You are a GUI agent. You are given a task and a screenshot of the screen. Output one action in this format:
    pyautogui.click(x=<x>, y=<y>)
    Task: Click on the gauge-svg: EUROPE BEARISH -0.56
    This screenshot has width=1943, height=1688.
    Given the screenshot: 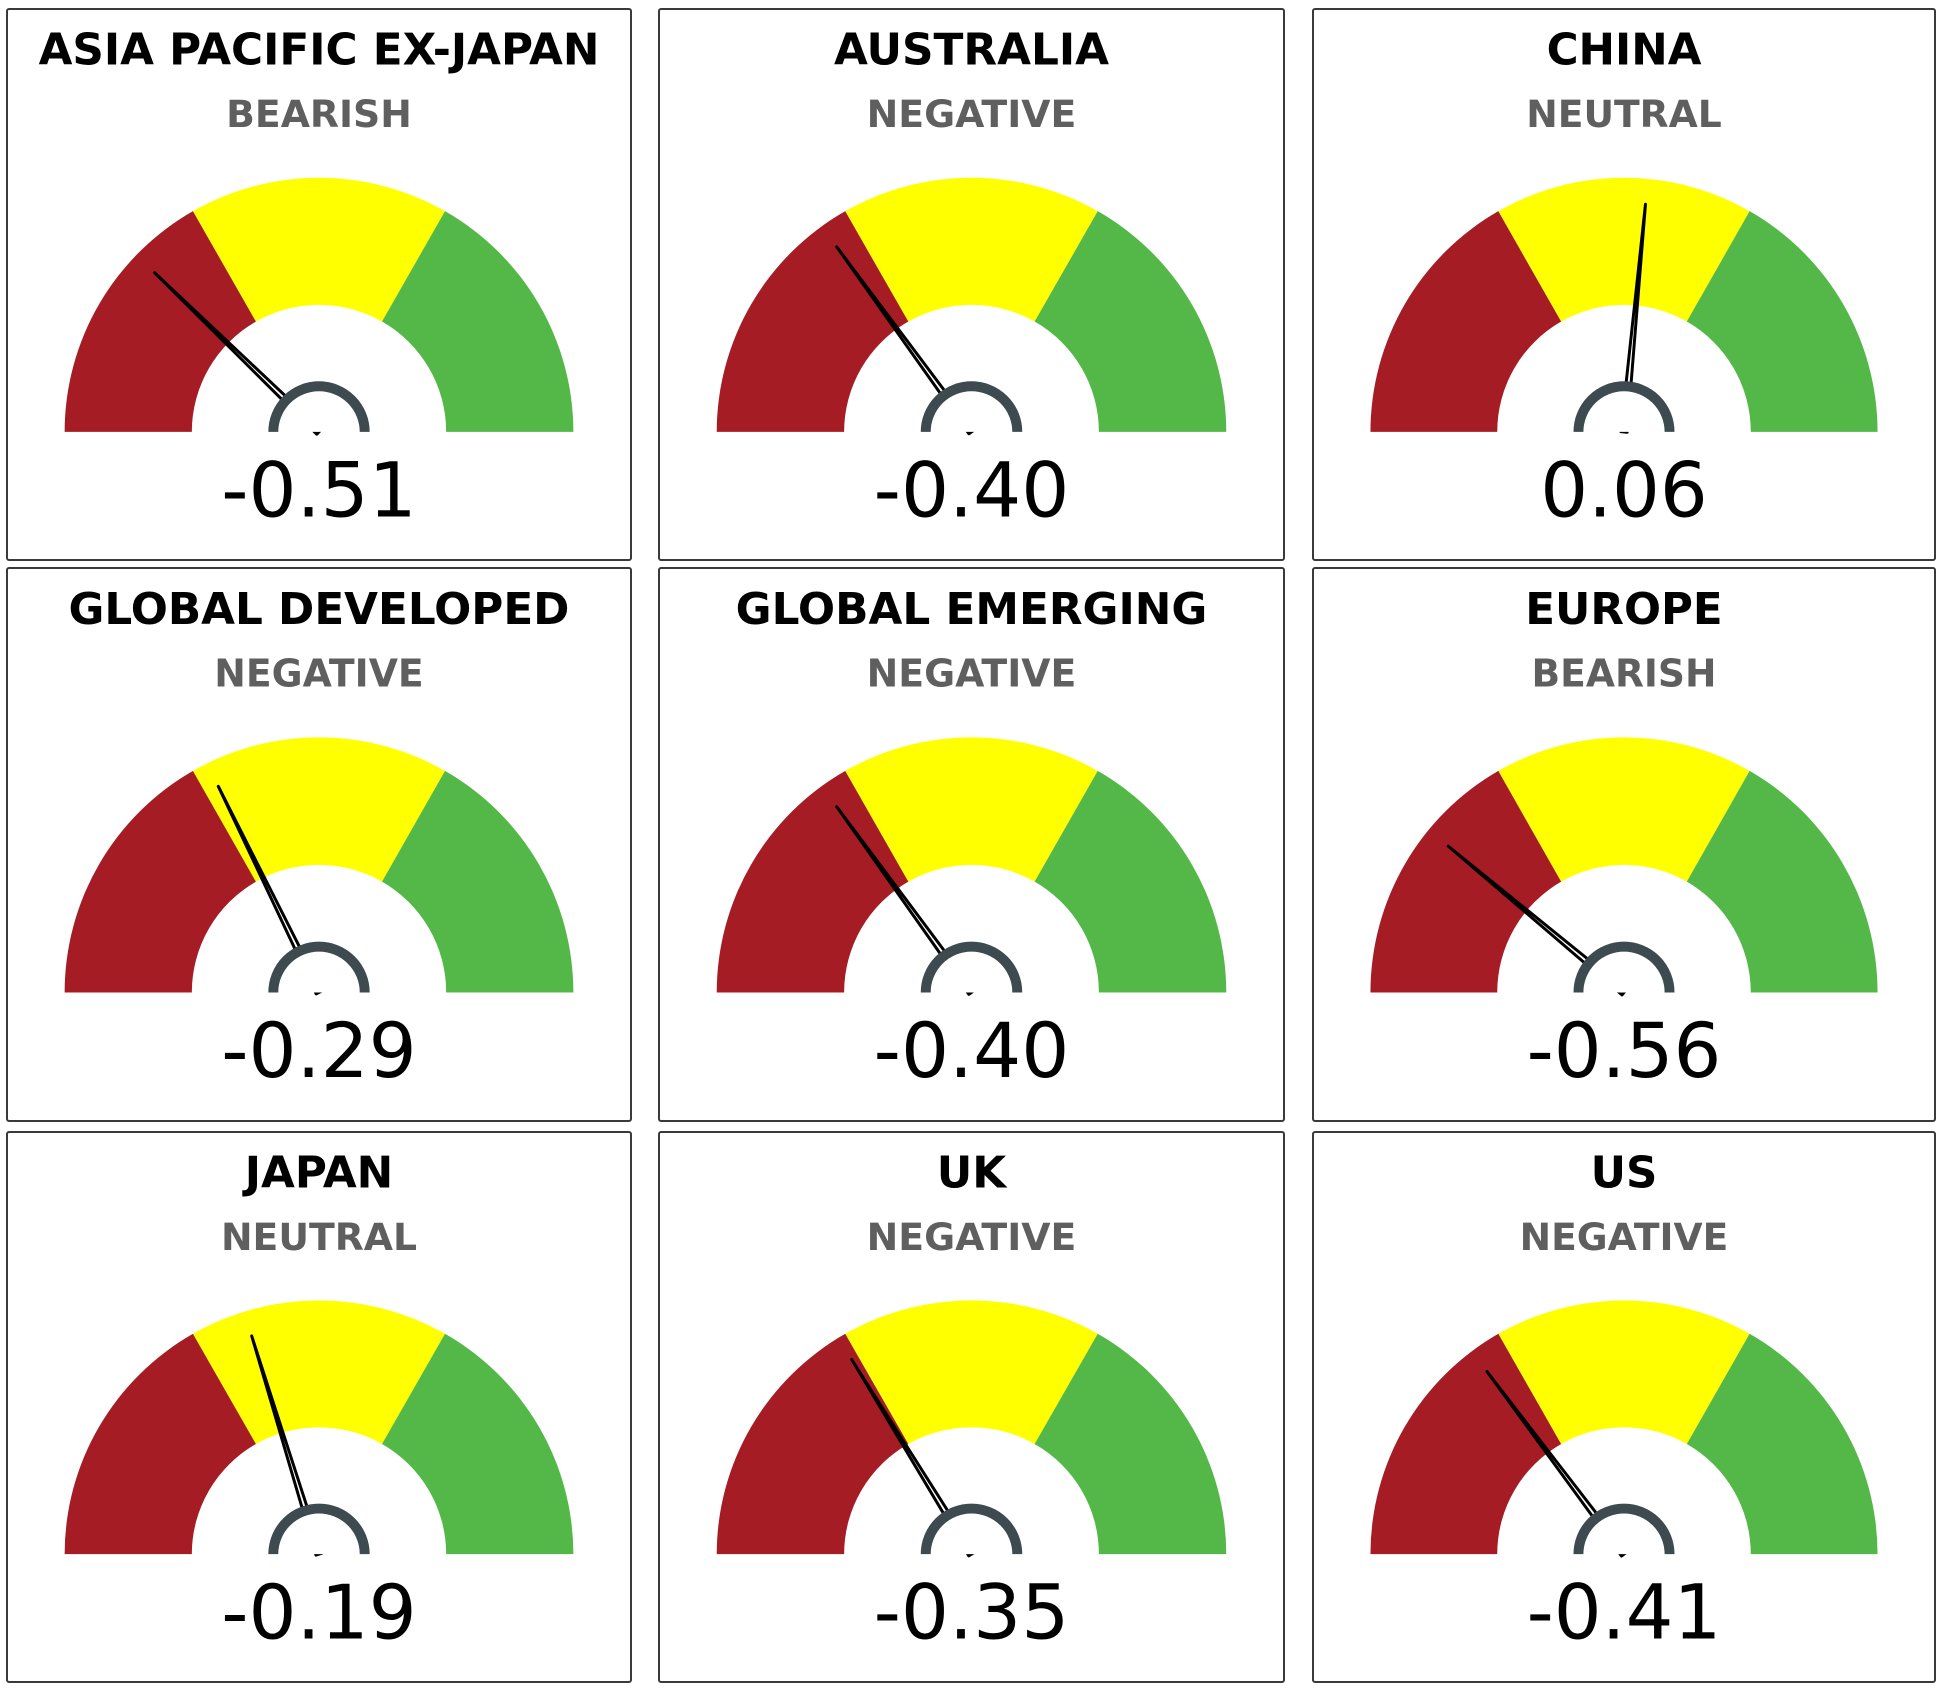 What is the action you would take?
    pyautogui.click(x=1624, y=839)
    